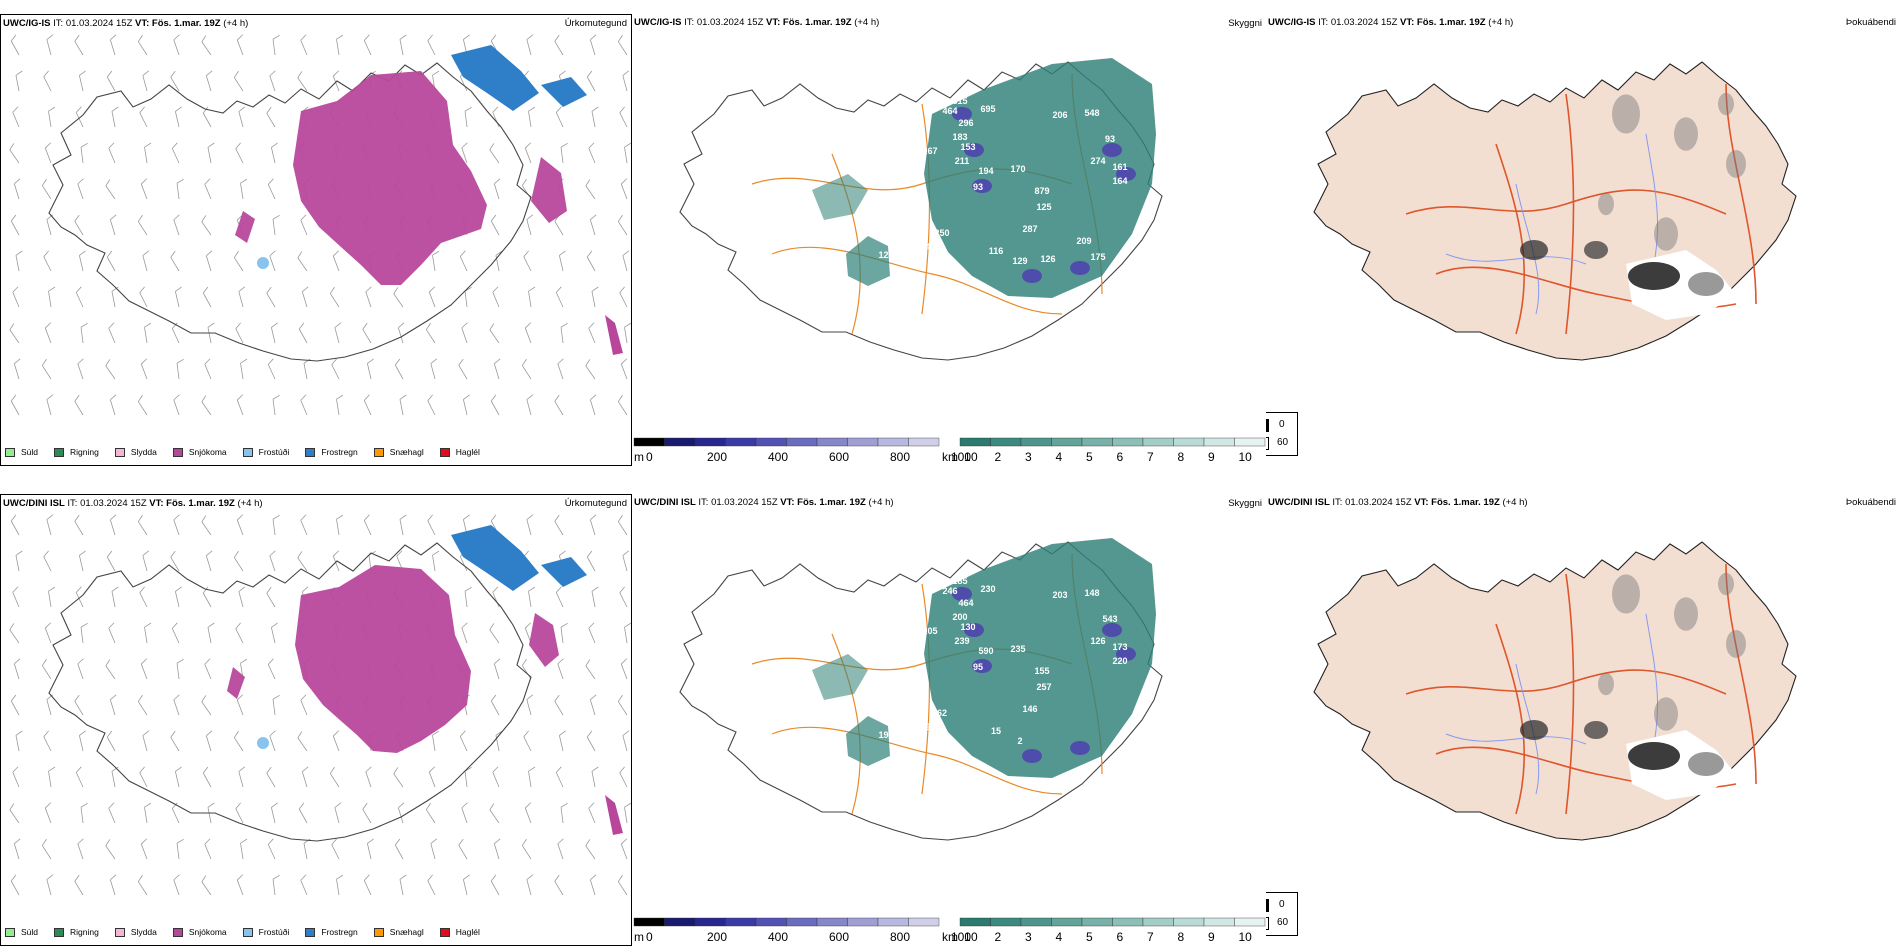 The height and width of the screenshot is (950, 1900). What do you see at coordinates (1283, 922) in the screenshot?
I see `fog-legend-value: 60` at bounding box center [1283, 922].